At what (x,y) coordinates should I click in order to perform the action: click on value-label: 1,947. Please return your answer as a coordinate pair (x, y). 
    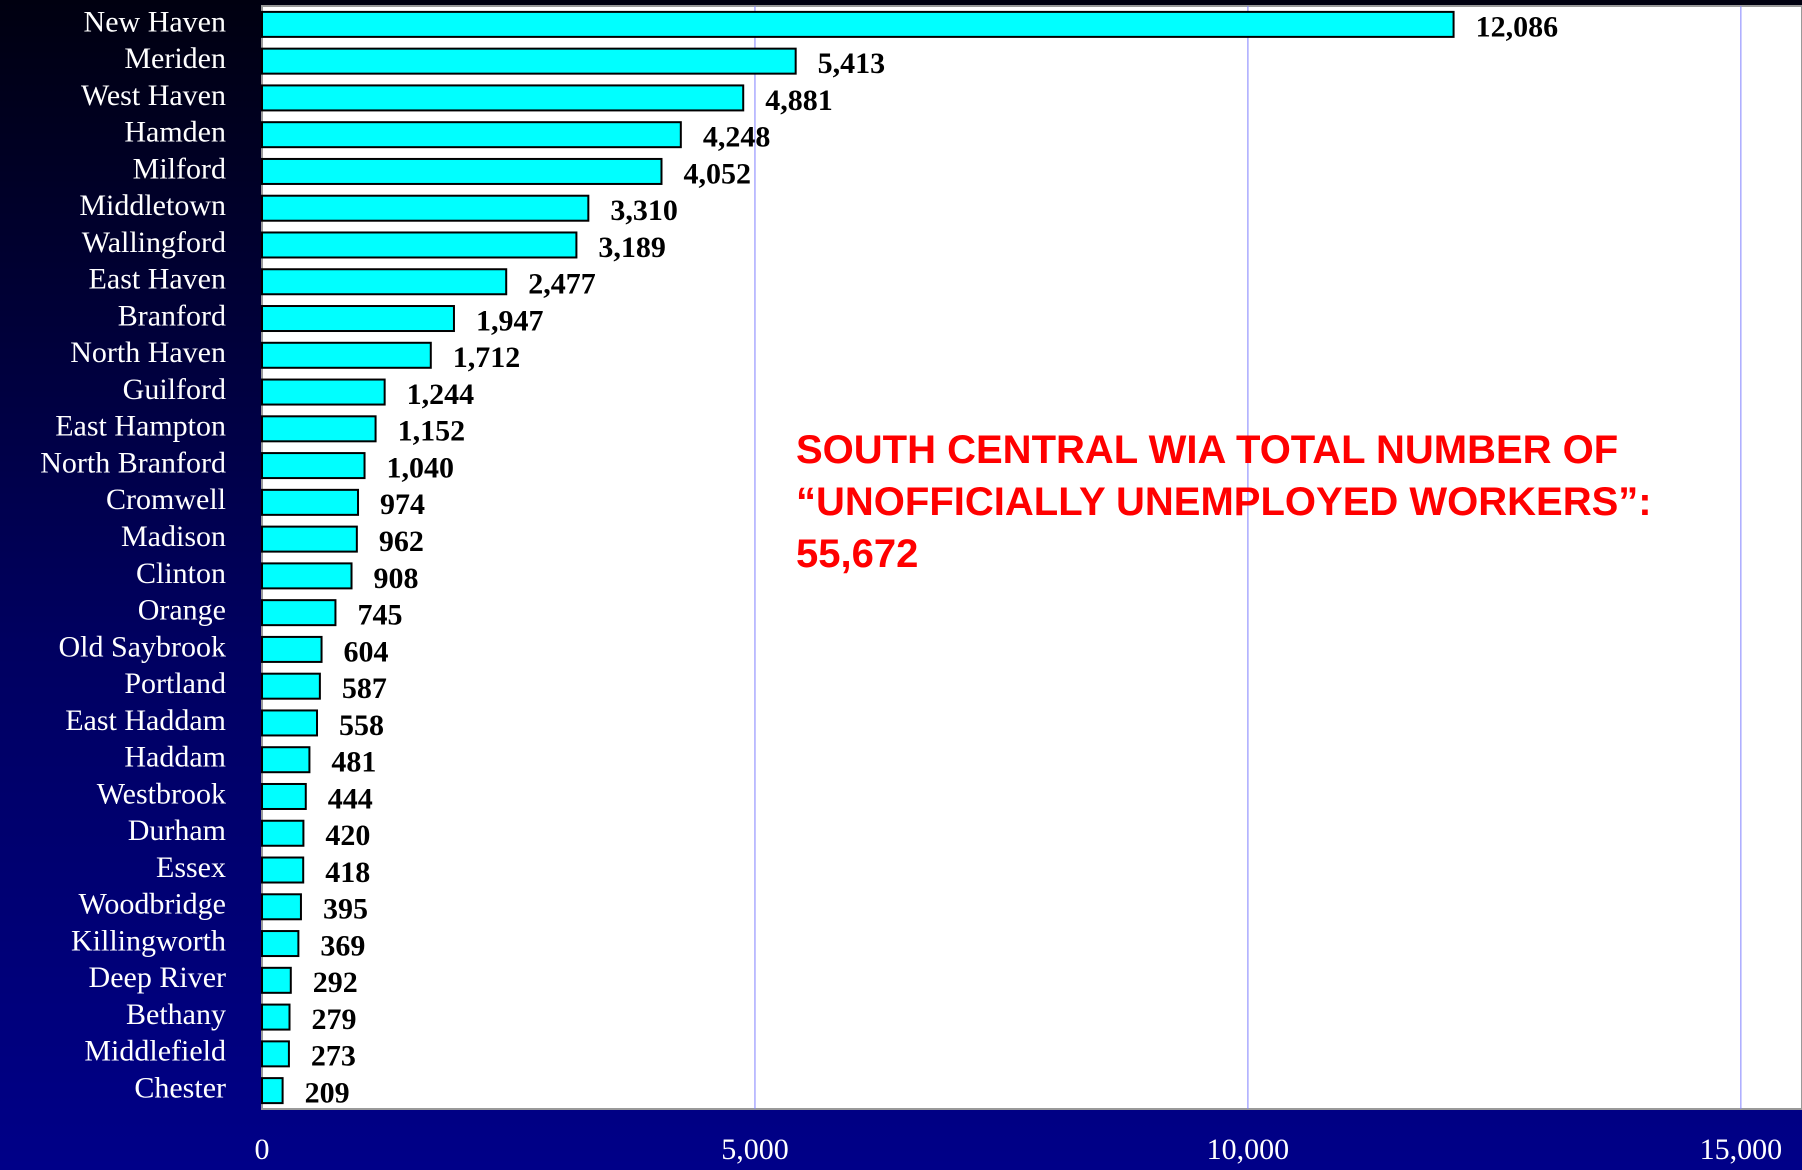
    Looking at the image, I should click on (510, 320).